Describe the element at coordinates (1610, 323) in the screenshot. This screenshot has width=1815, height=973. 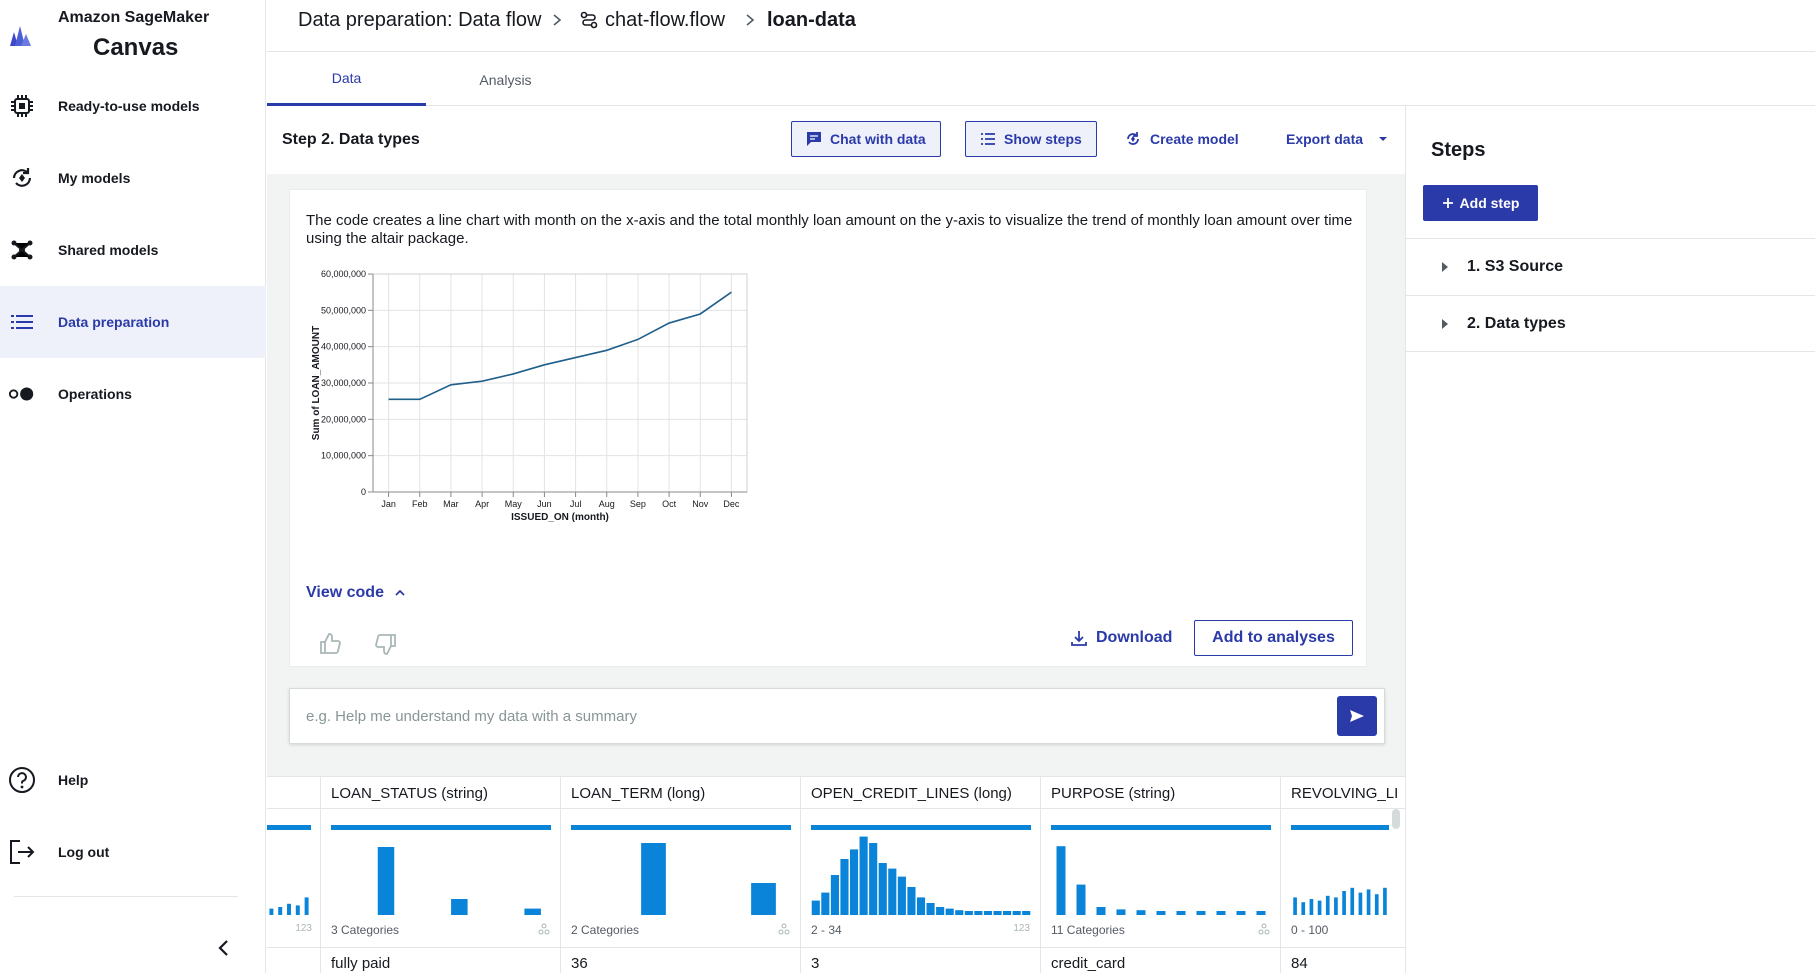
I see `step-item-data-types: 2. Data types` at that location.